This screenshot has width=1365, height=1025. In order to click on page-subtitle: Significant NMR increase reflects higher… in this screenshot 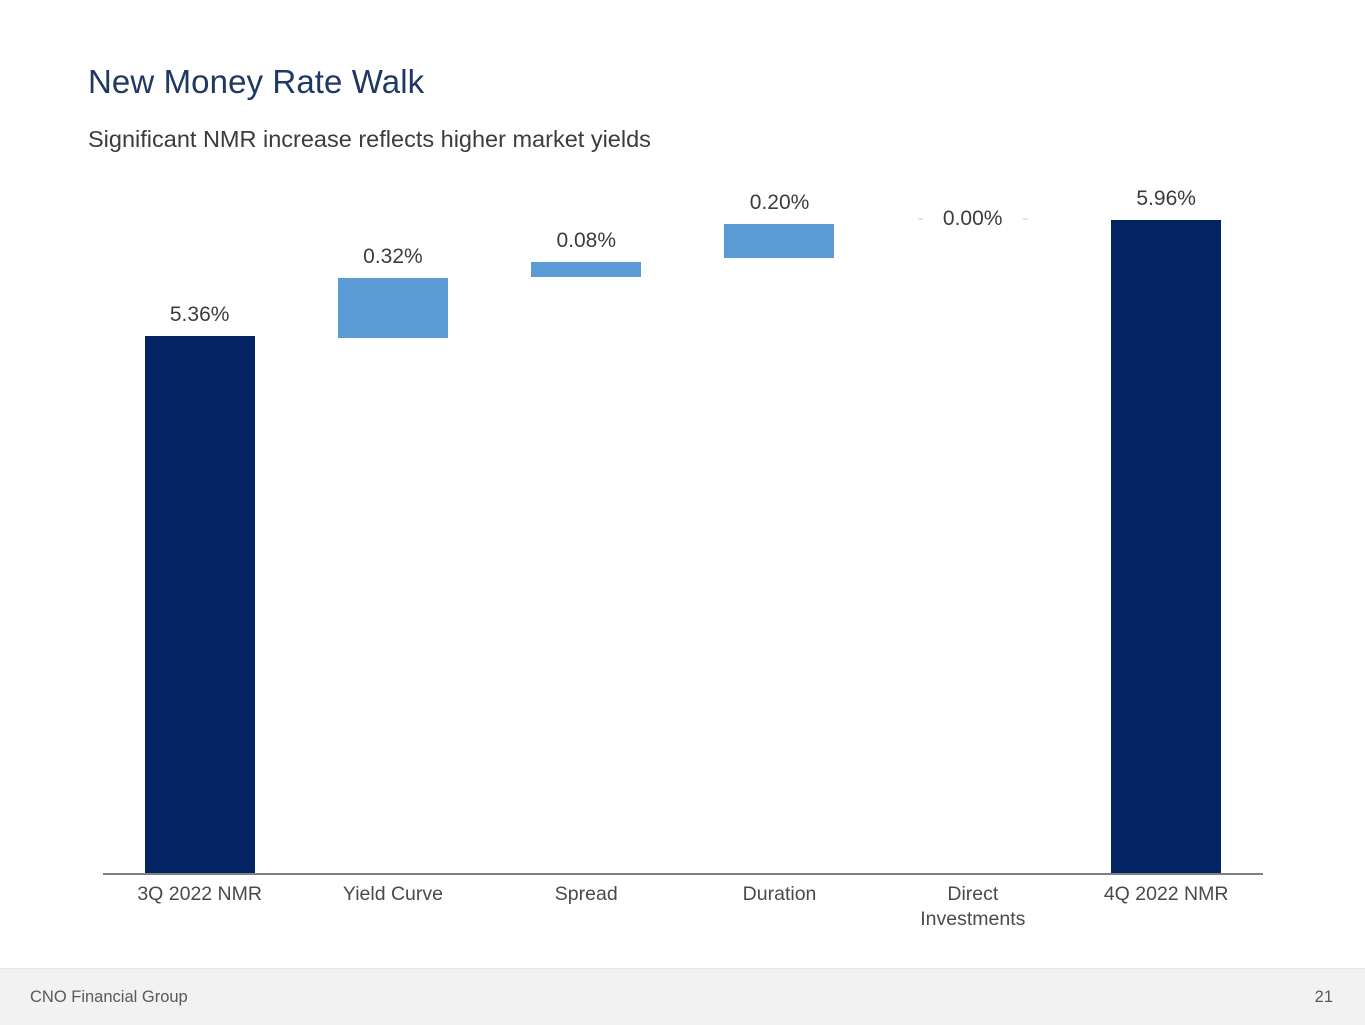, I will do `click(369, 139)`.